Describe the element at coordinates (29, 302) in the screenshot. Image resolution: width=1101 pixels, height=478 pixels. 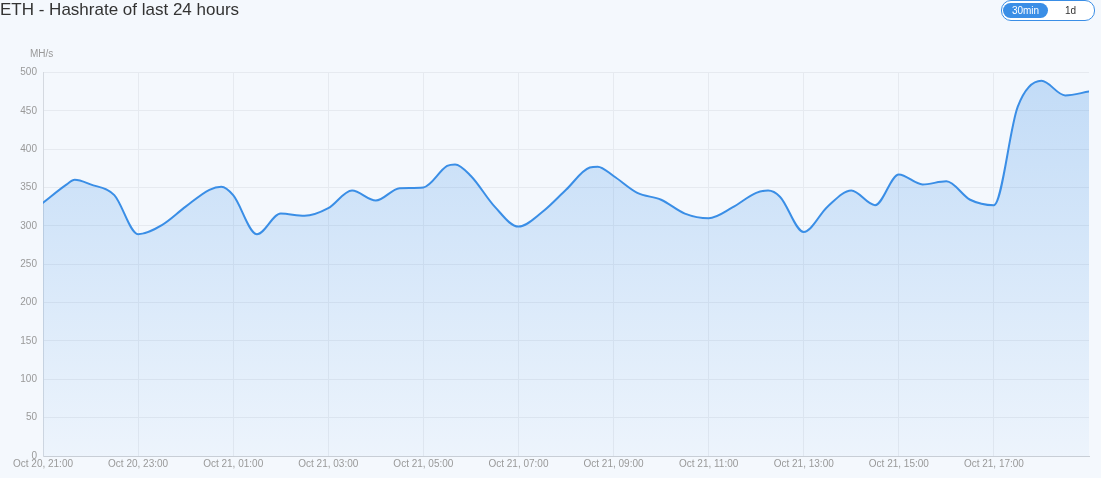
I see `y-tick-label: 200` at that location.